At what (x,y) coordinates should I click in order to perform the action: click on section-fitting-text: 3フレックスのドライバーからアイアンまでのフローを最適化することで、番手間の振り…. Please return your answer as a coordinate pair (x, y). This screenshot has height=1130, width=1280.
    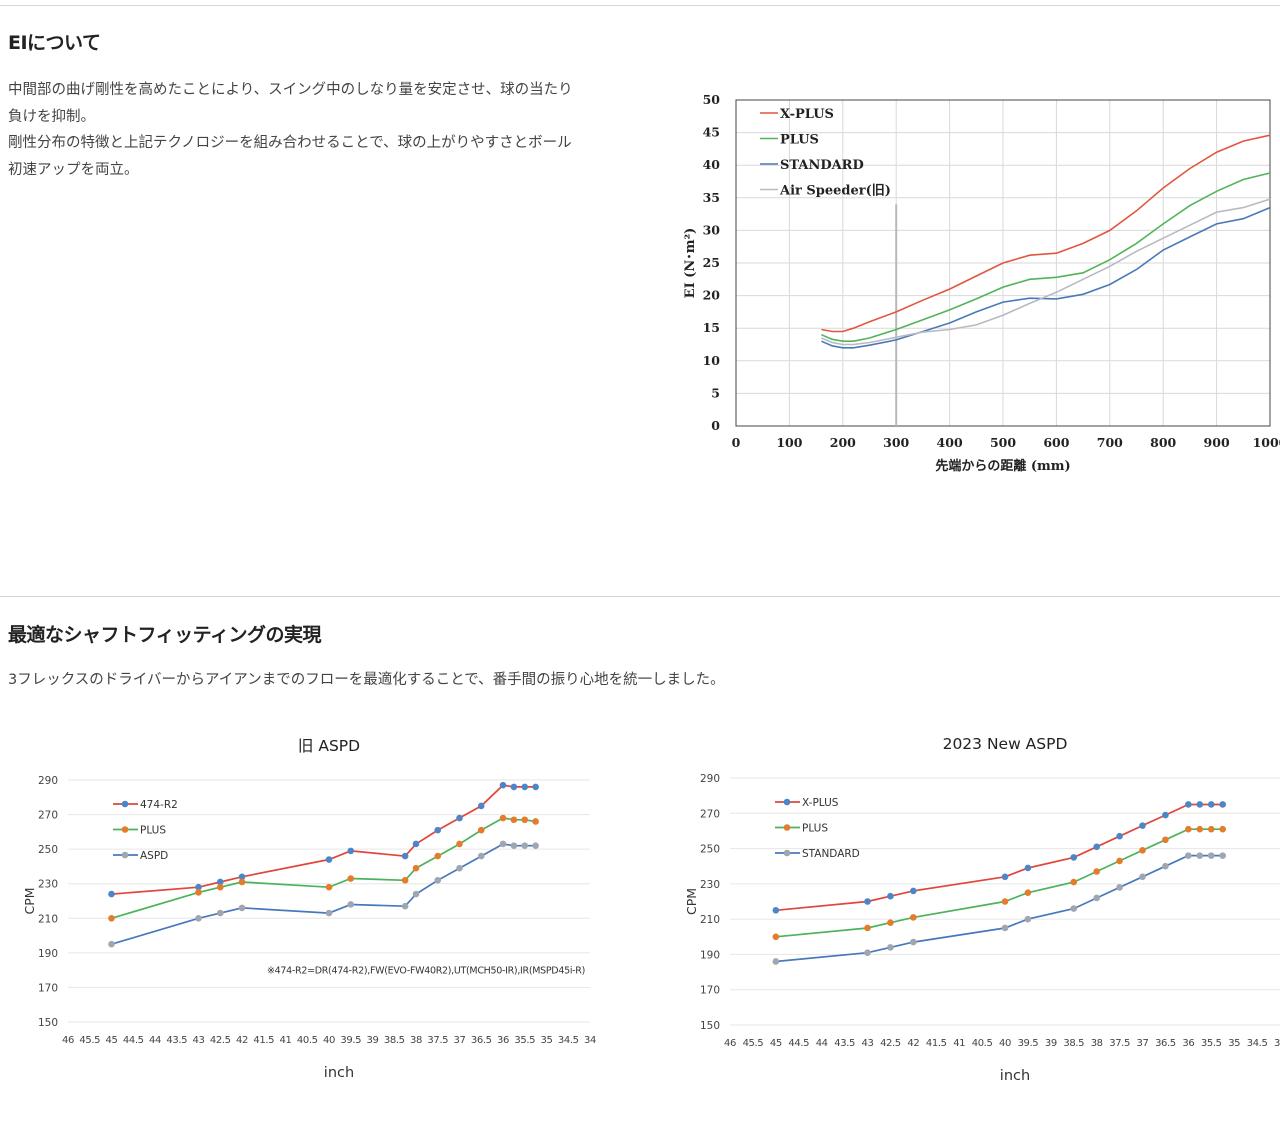
    Looking at the image, I should click on (366, 680).